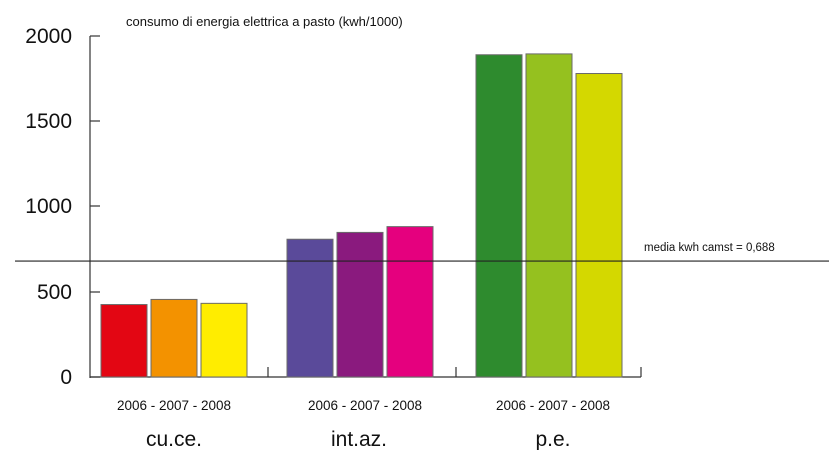 The width and height of the screenshot is (829, 450). I want to click on y-tick-label-1500: 1500, so click(48, 121).